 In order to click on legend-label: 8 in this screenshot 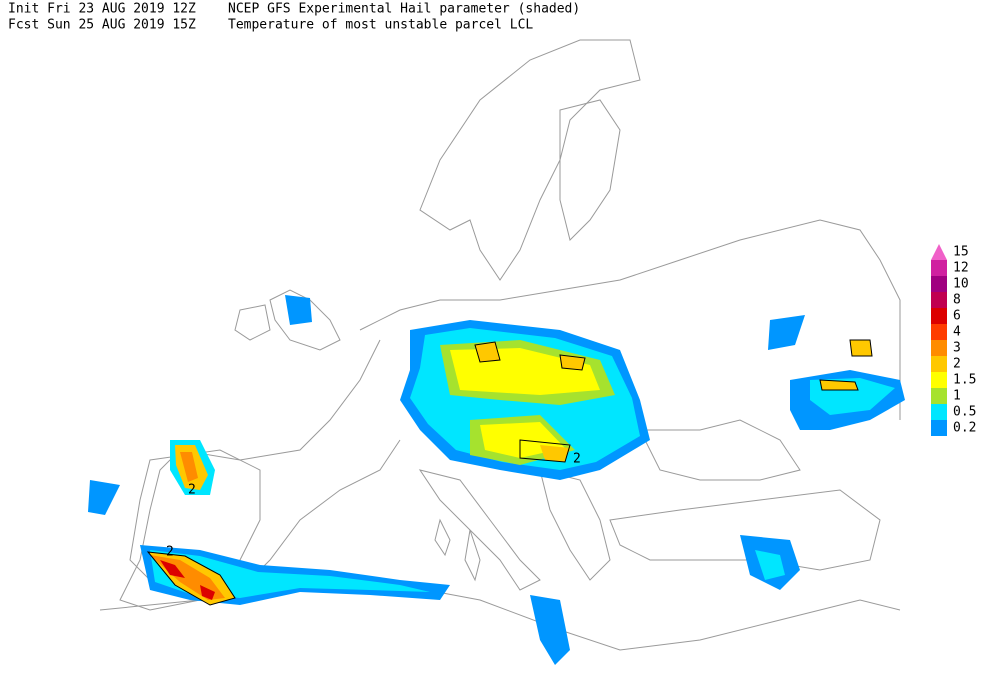, I will do `click(957, 300)`.